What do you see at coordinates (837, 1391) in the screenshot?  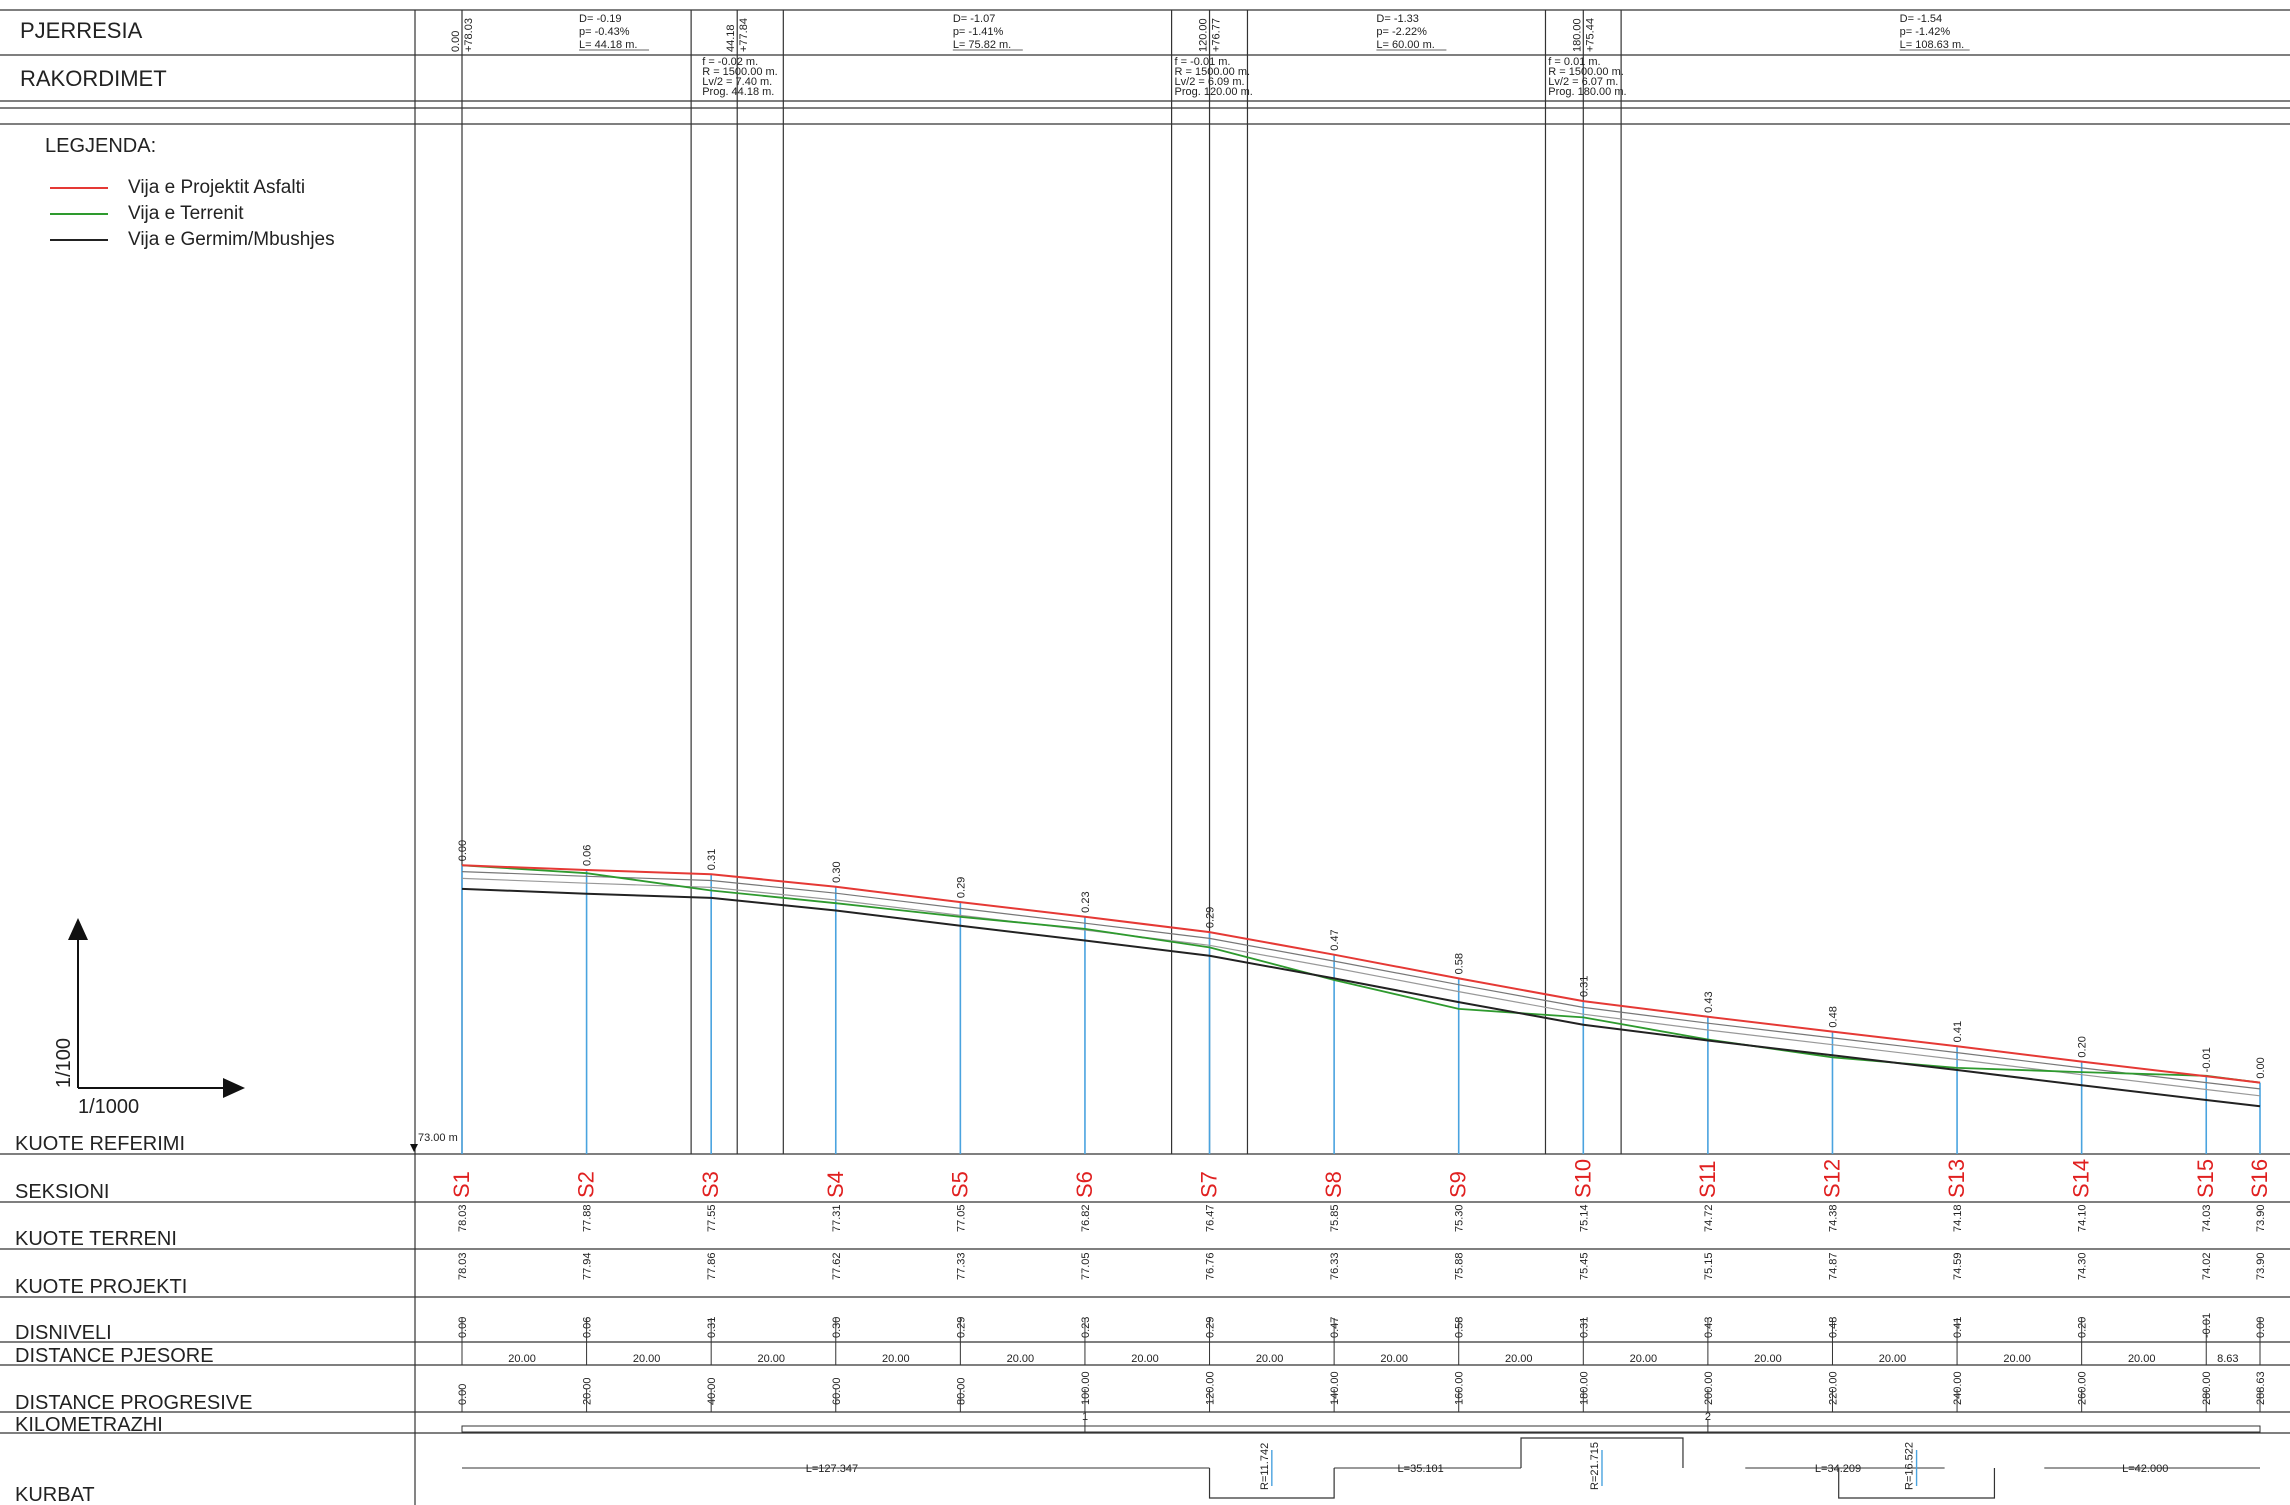 I see `progressive-distance-cell: 60.00` at bounding box center [837, 1391].